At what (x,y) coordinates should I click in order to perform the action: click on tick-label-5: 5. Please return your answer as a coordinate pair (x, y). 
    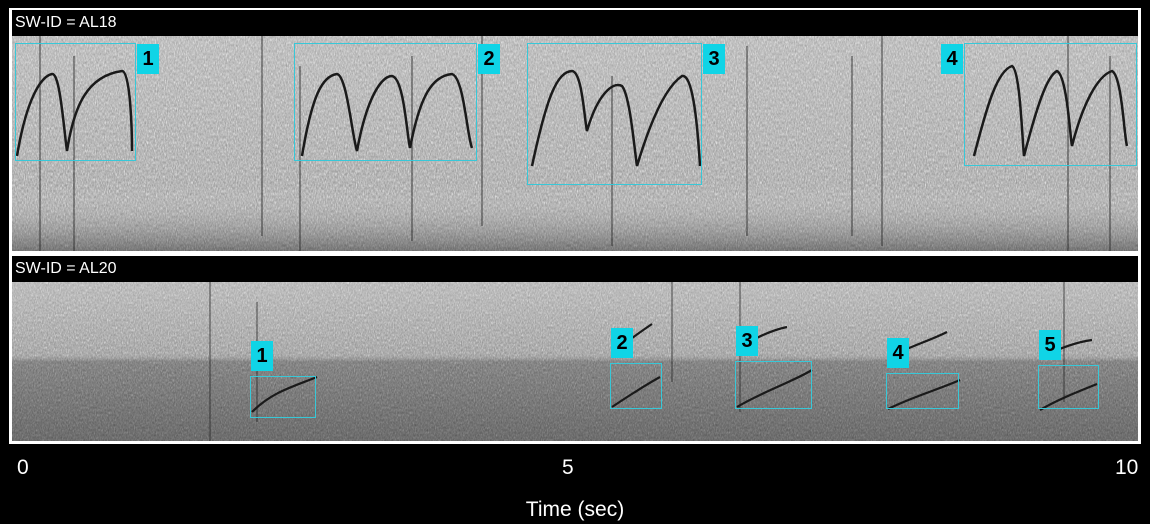
    Looking at the image, I should click on (568, 467).